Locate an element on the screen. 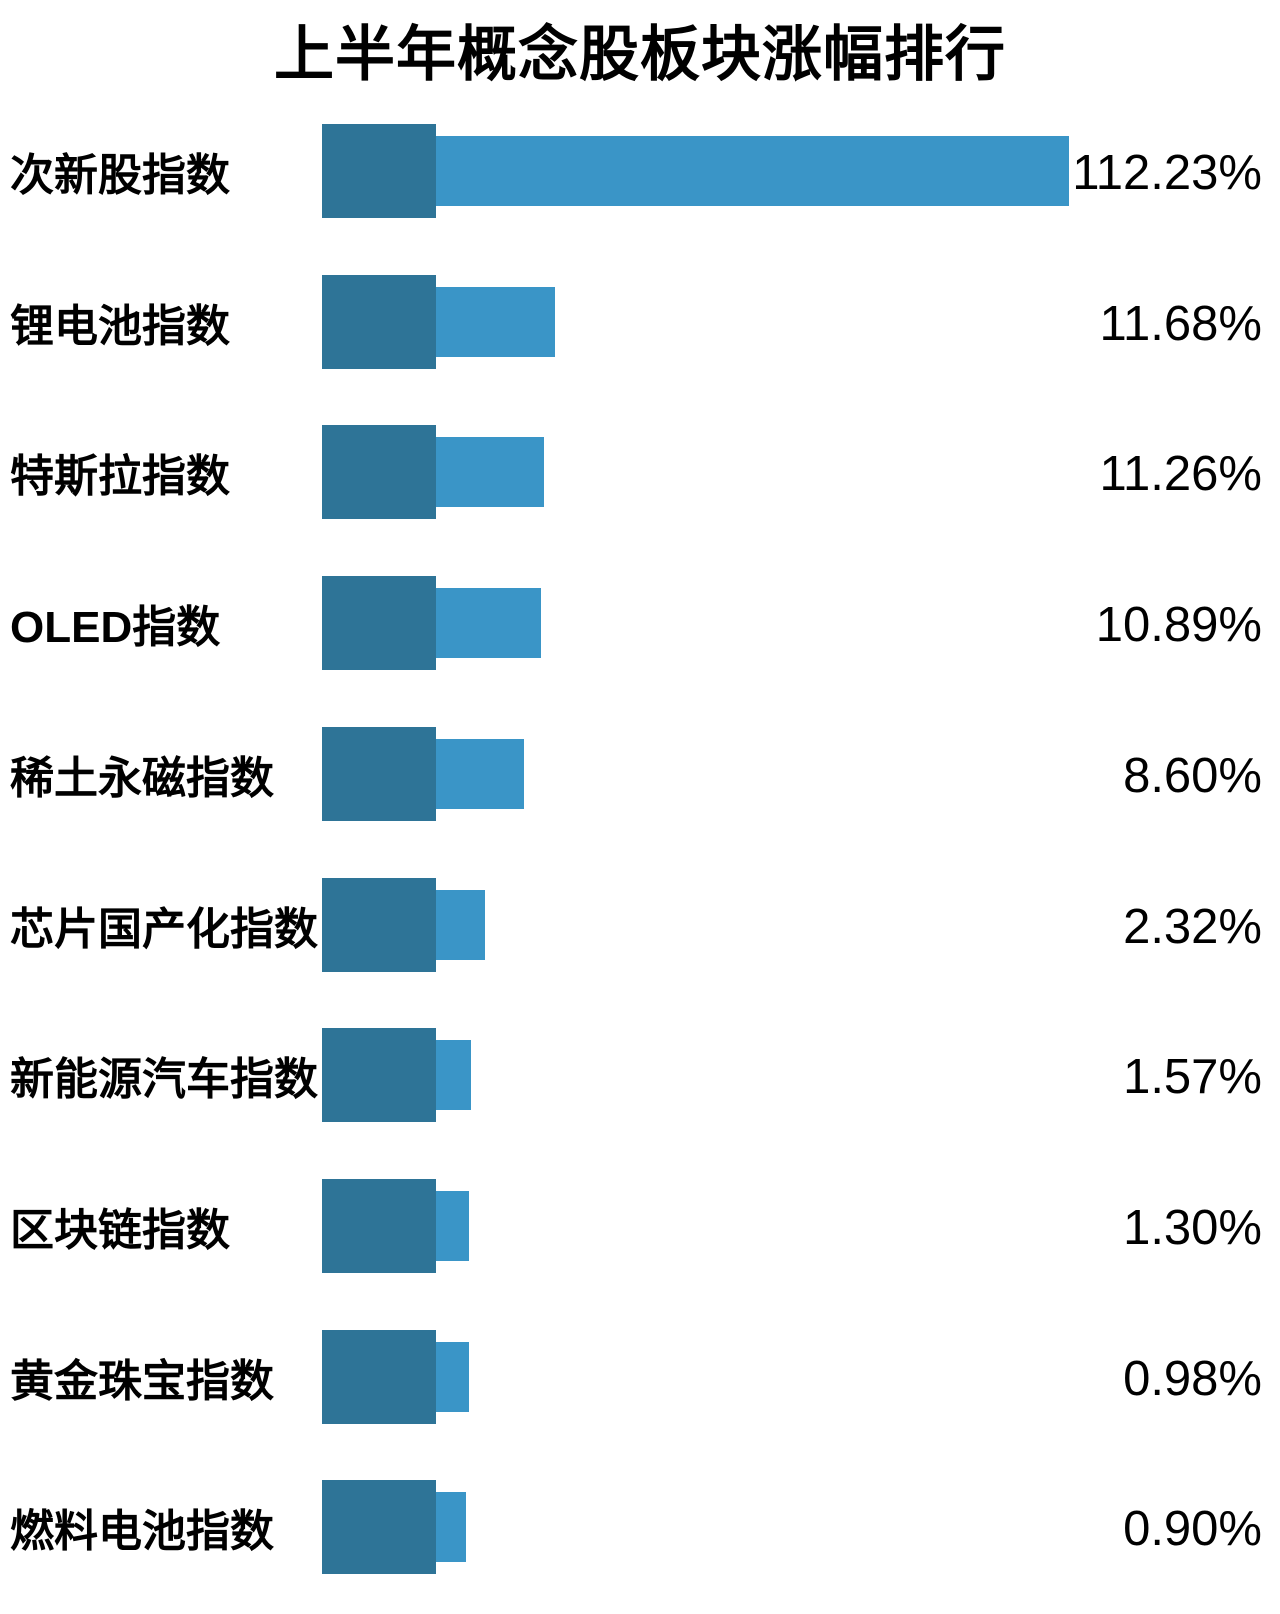 The image size is (1280, 1614). chart-row: 稀土永磁指数 8.60% is located at coordinates (640, 774).